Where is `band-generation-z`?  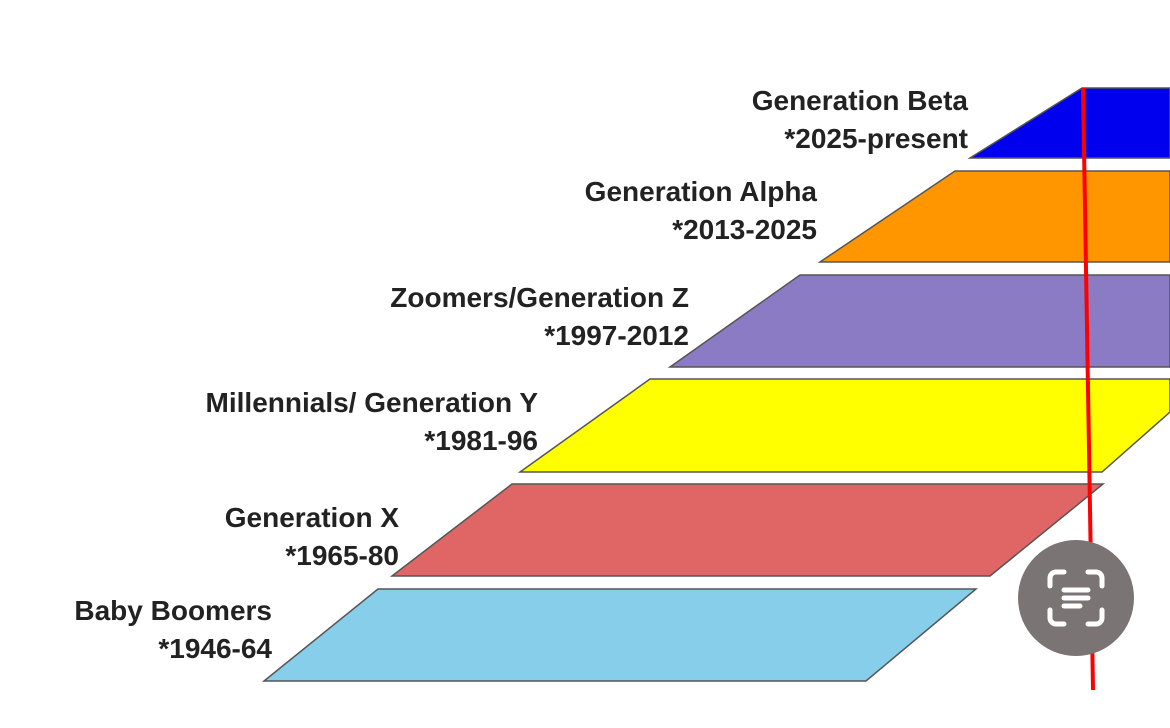 band-generation-z is located at coordinates (918, 321).